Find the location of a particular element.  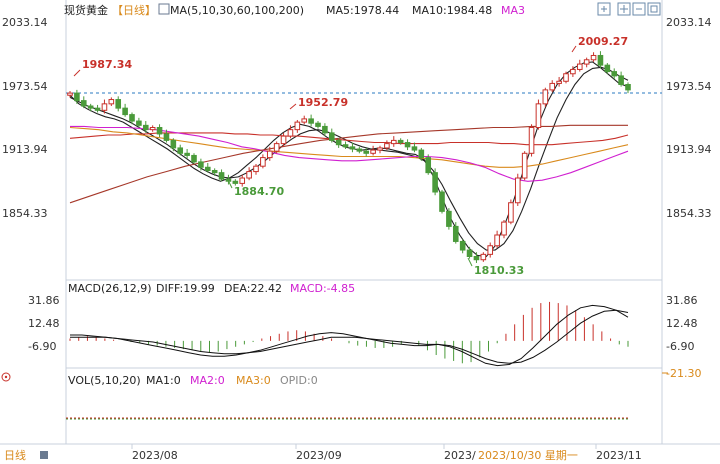

y-tick-right-1: 1973.54 is located at coordinates (689, 86).